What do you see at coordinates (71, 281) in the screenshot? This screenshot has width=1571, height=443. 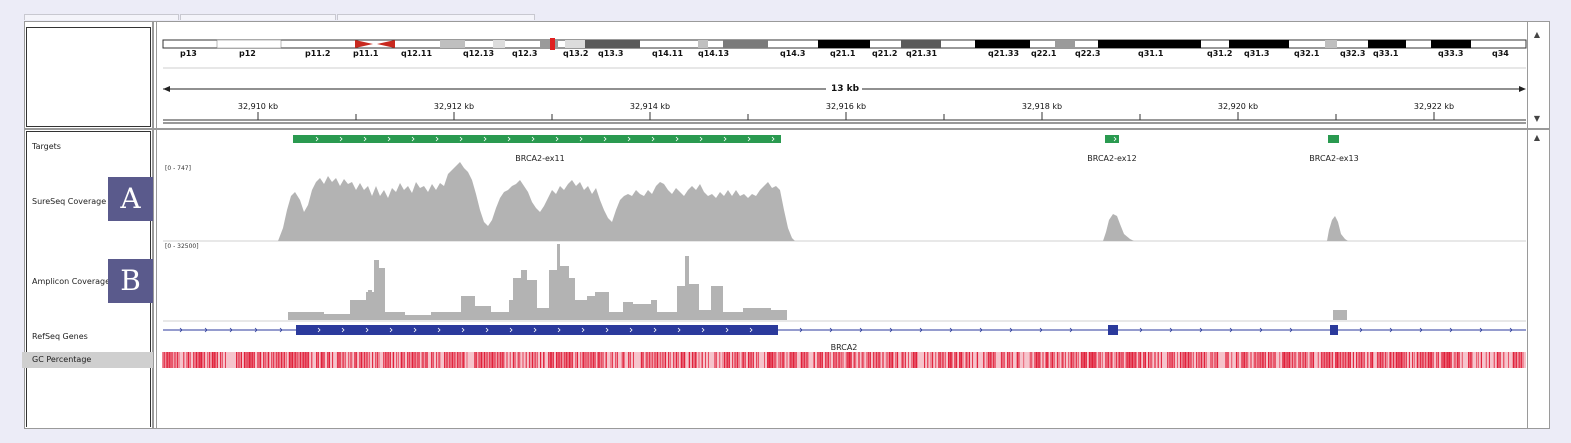 I see `track-name-amplicon-coverage: Amplicon Coverage` at bounding box center [71, 281].